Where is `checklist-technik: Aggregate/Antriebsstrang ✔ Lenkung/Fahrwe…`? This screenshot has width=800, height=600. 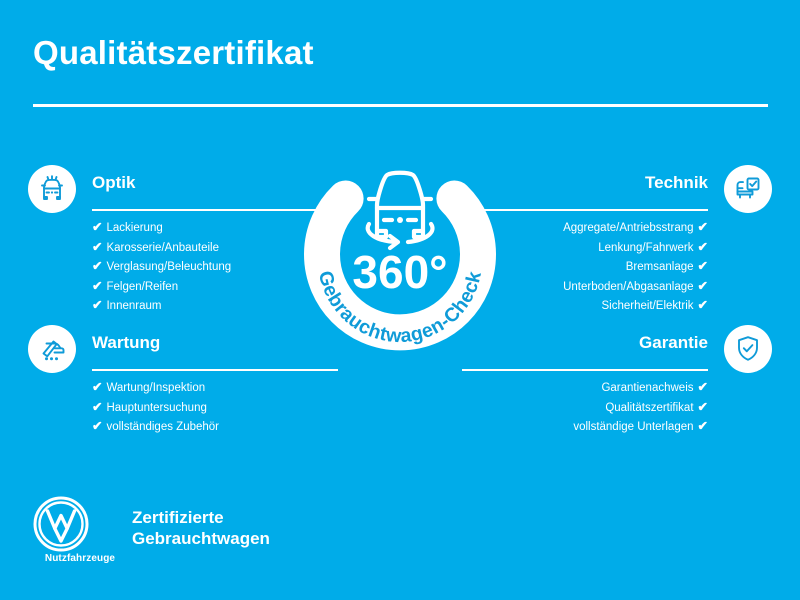
checklist-technik: Aggregate/Antriebsstrang ✔ Lenkung/Fahrwe… is located at coordinates (585, 267).